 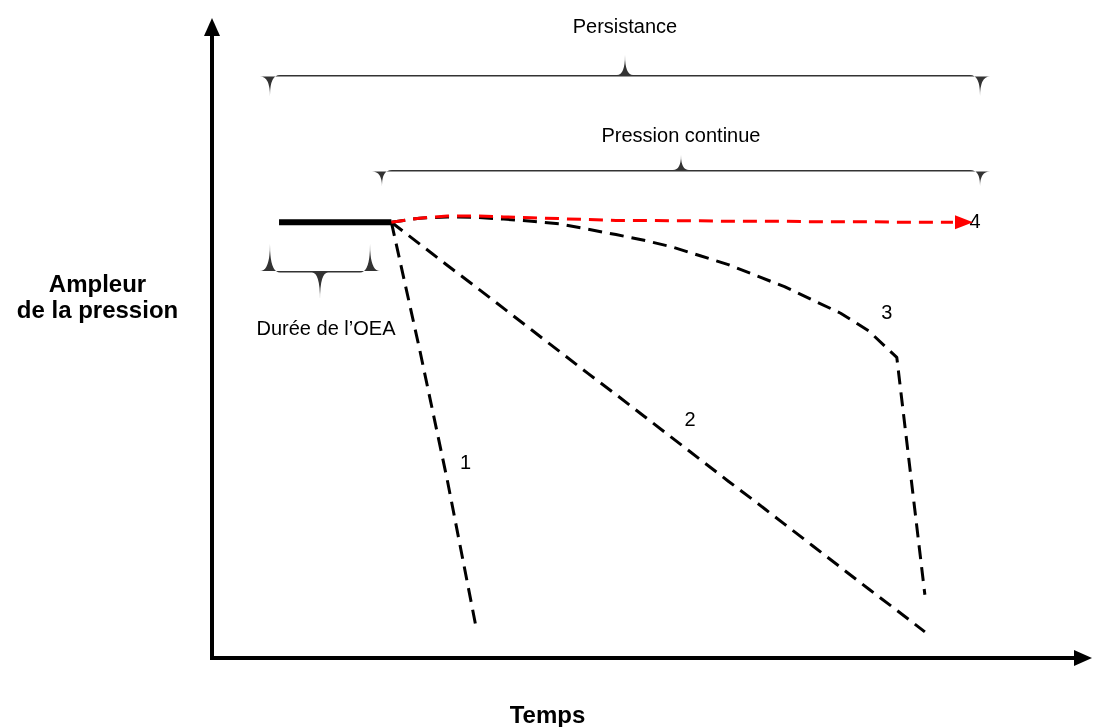 What do you see at coordinates (465, 462) in the screenshot?
I see `series-label: 1` at bounding box center [465, 462].